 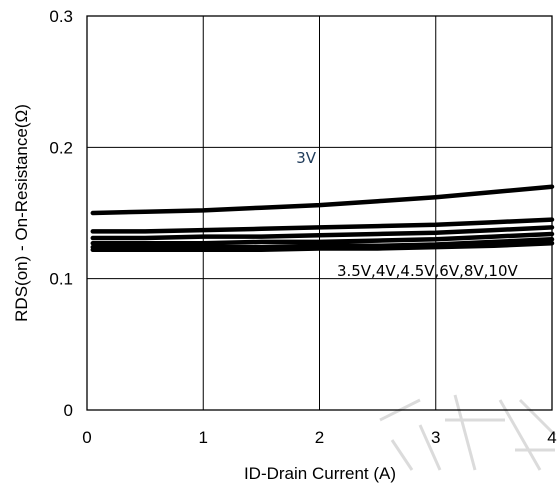 I want to click on x-tick-labels: 0 1 2 3 4, so click(x=319, y=437).